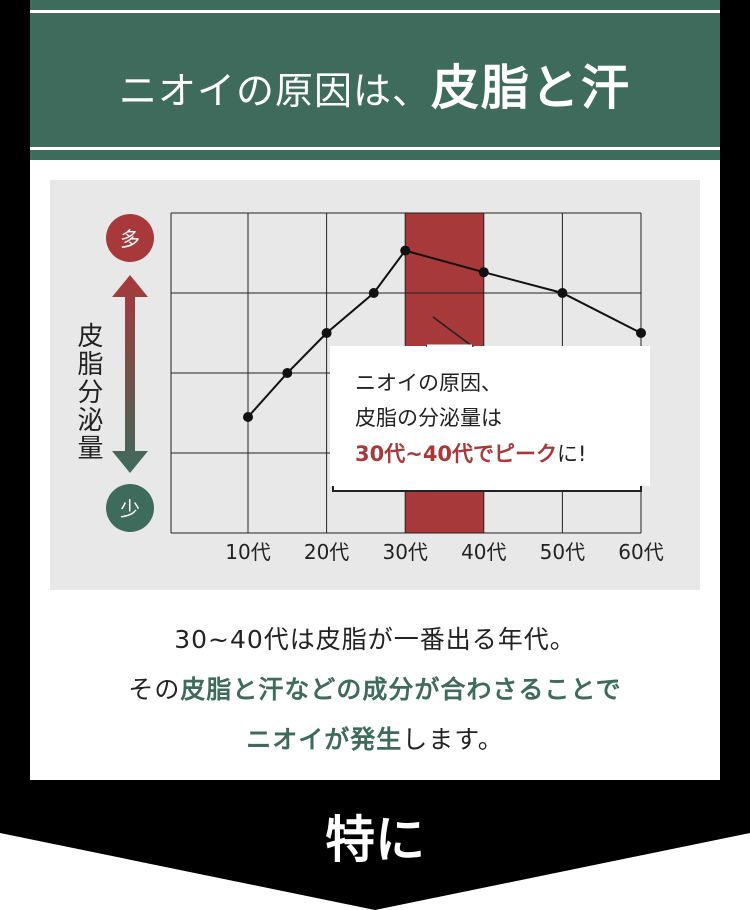 The image size is (750, 910). Describe the element at coordinates (453, 739) in the screenshot. I see `desc-text: します。` at that location.